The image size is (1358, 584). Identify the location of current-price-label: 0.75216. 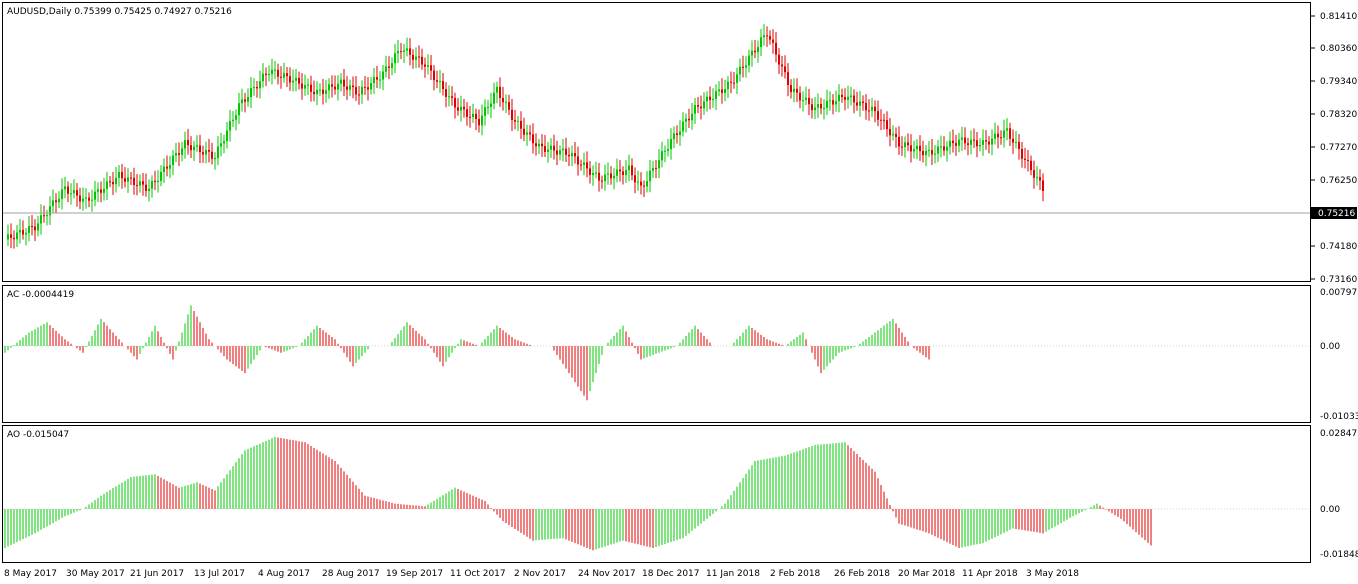
(1336, 214).